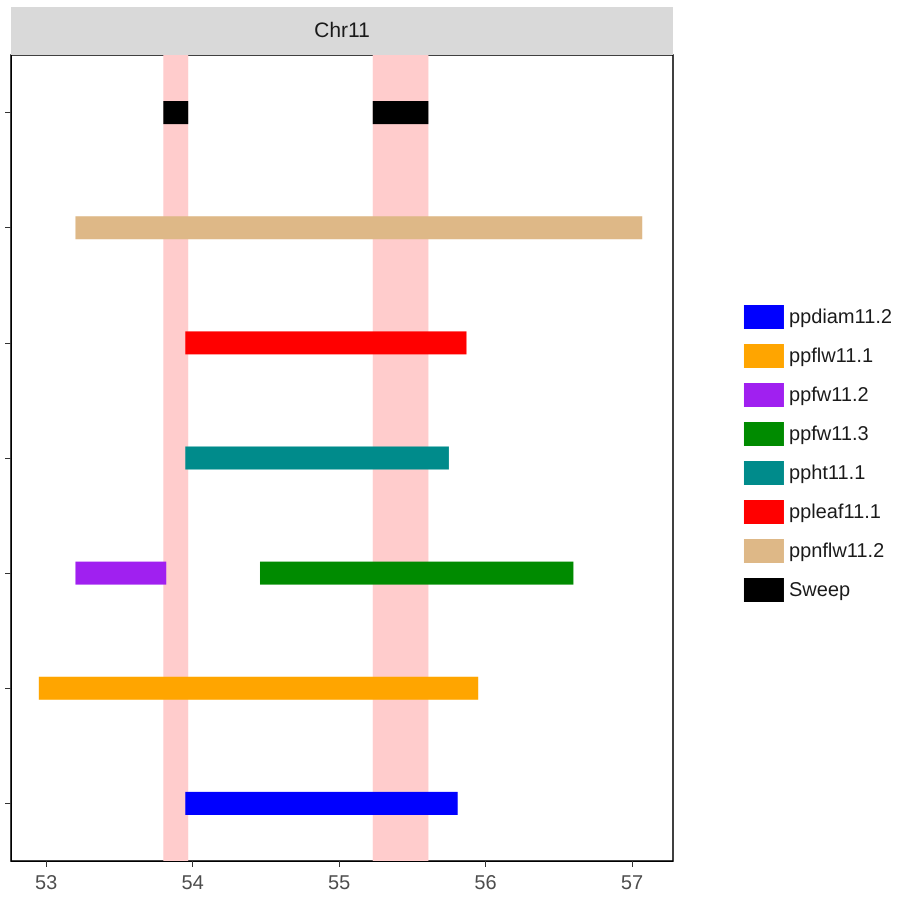  What do you see at coordinates (828, 395) in the screenshot?
I see `legend-label: ppfw11.2` at bounding box center [828, 395].